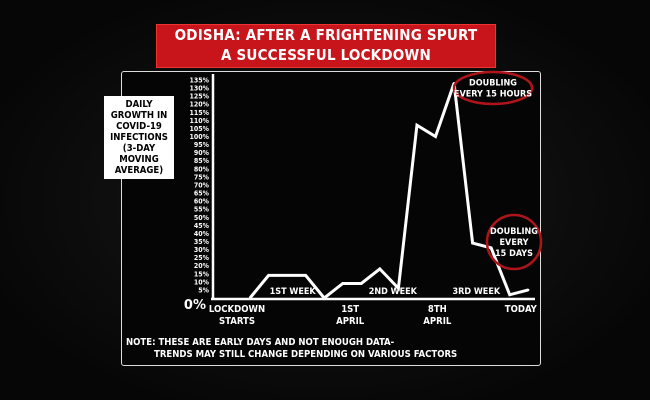 The image size is (650, 400). I want to click on x-tick-label: 8TH, so click(437, 309).